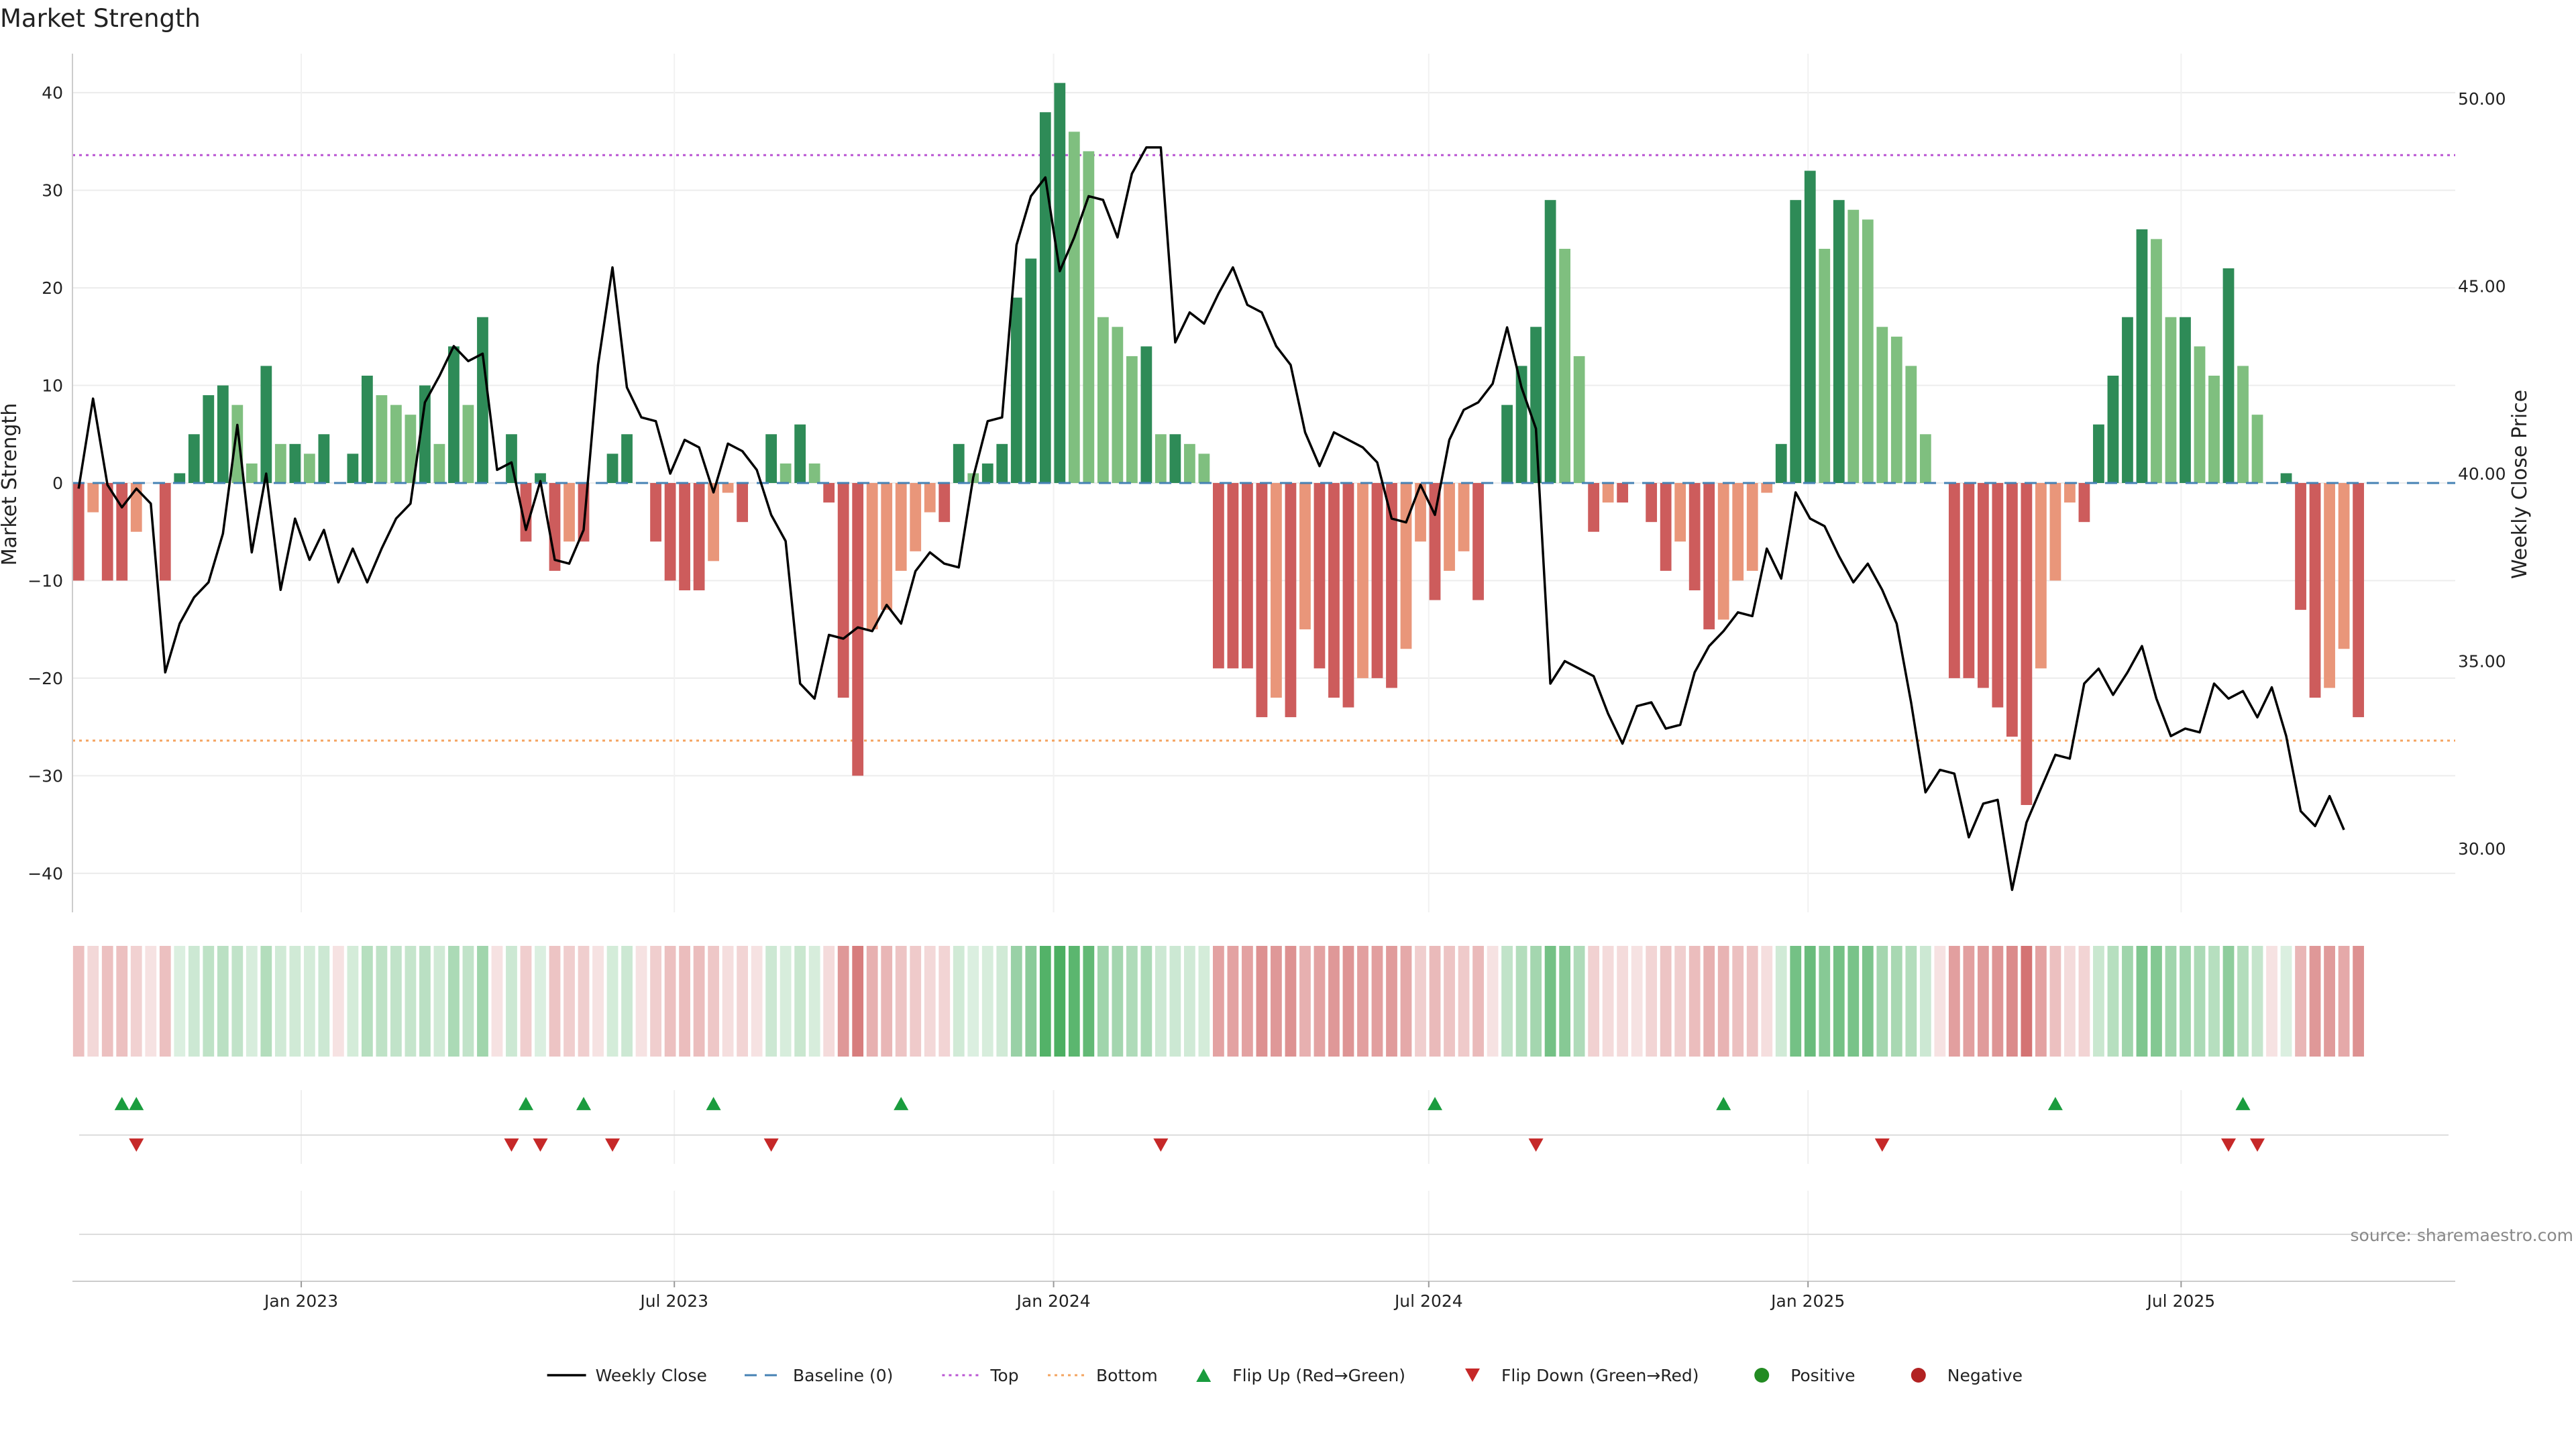 The image size is (2576, 1449). Describe the element at coordinates (1218, 1001) in the screenshot. I see `strength-heat-strip` at that location.